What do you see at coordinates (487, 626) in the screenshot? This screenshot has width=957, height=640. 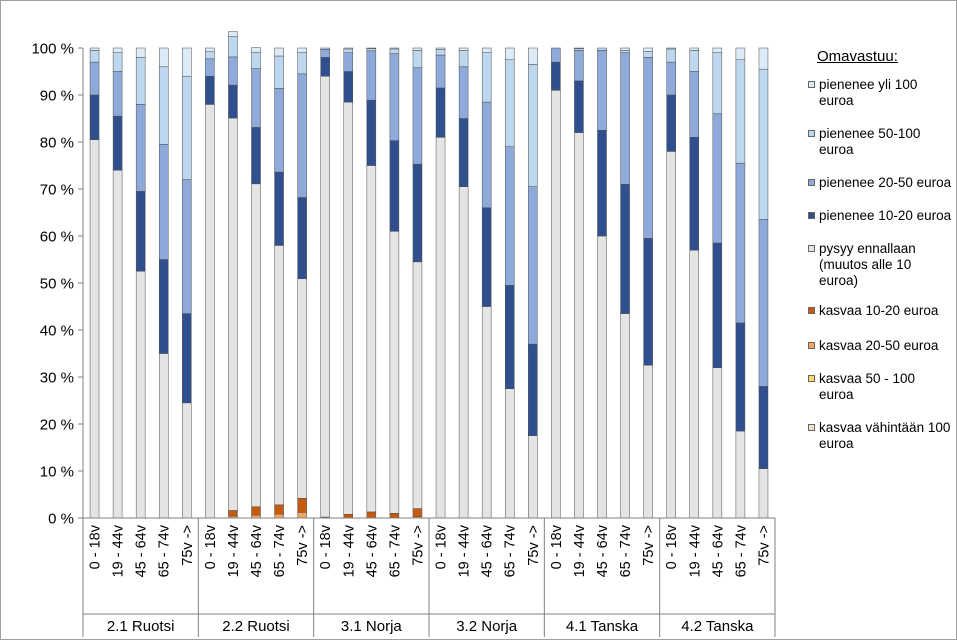 I see `group-label: 3.2 Norja` at bounding box center [487, 626].